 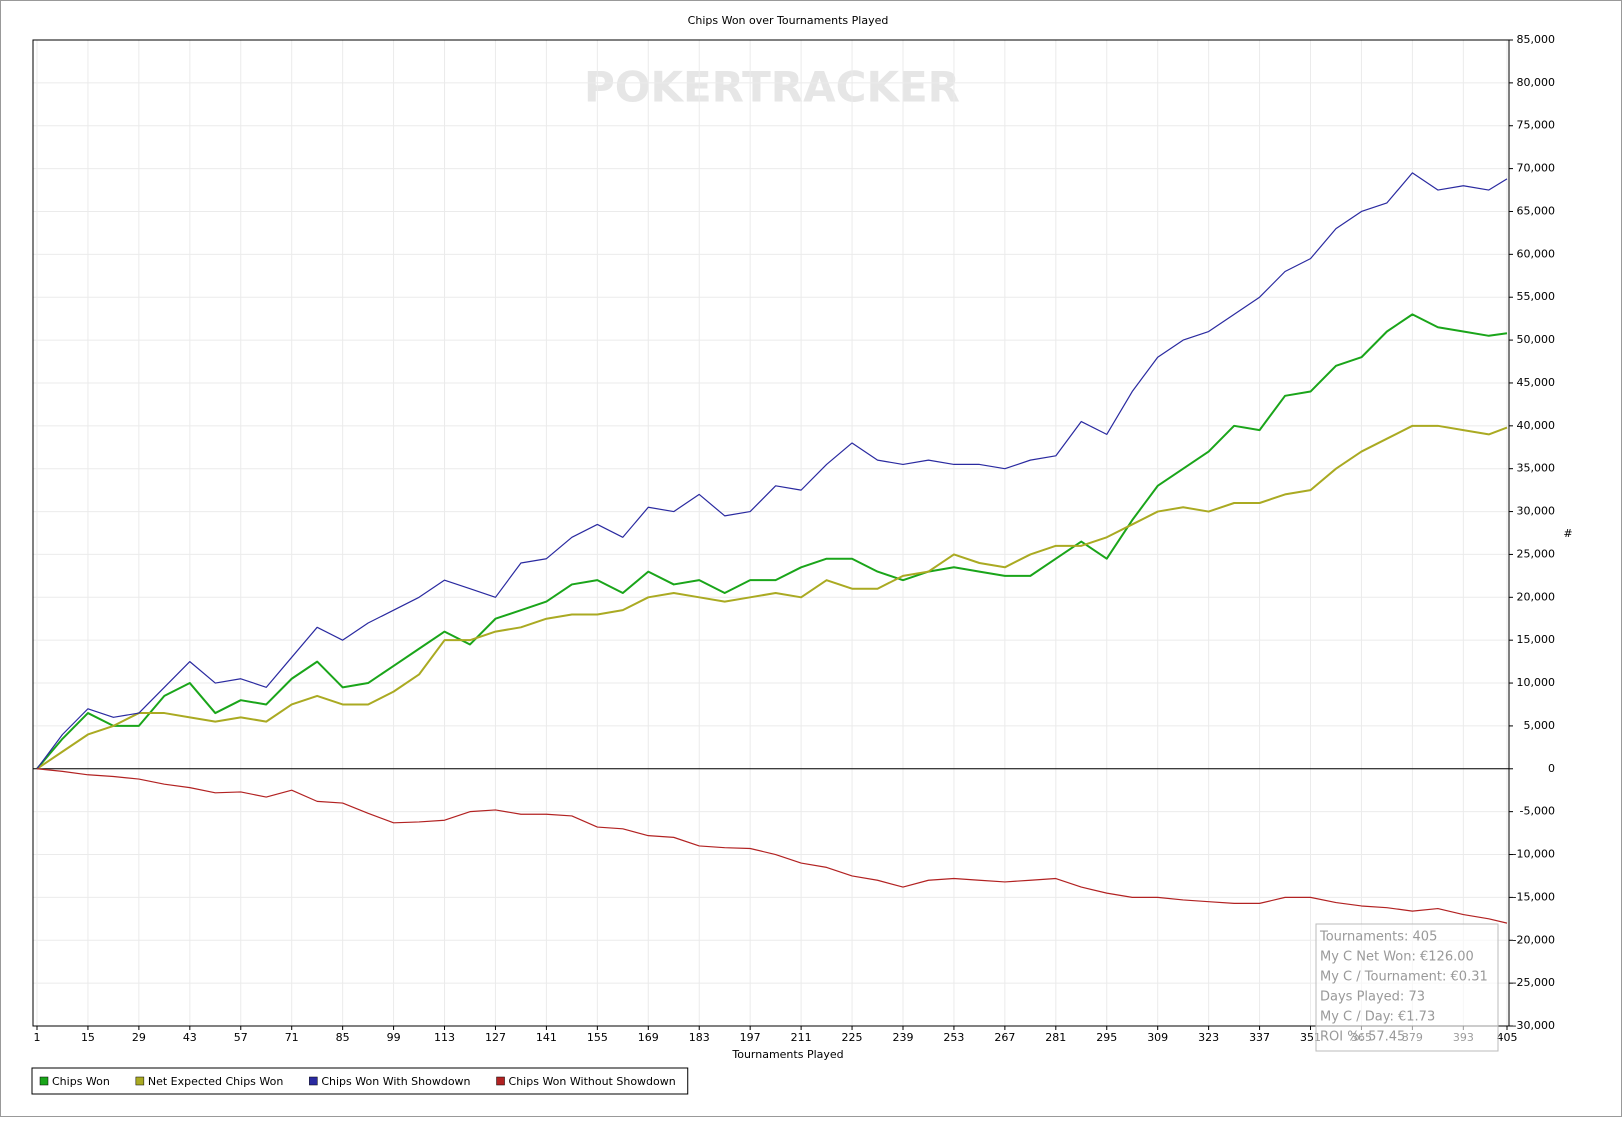 What do you see at coordinates (1567, 533) in the screenshot?
I see `y-axis-label: #` at bounding box center [1567, 533].